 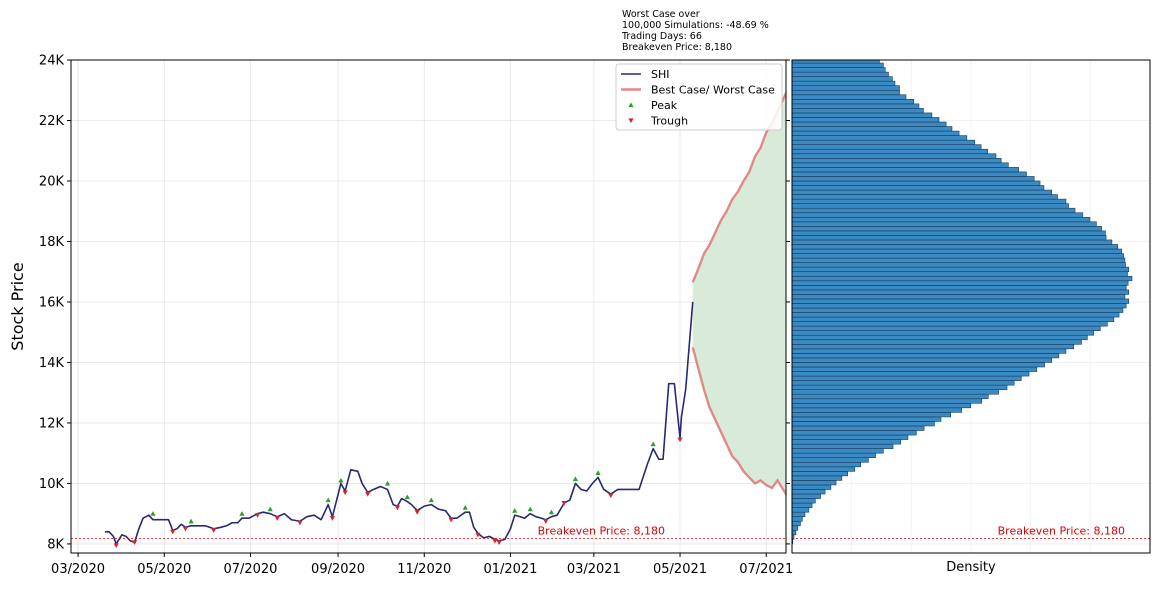 I want to click on y-axis-label: Stock Price, so click(x=17, y=306).